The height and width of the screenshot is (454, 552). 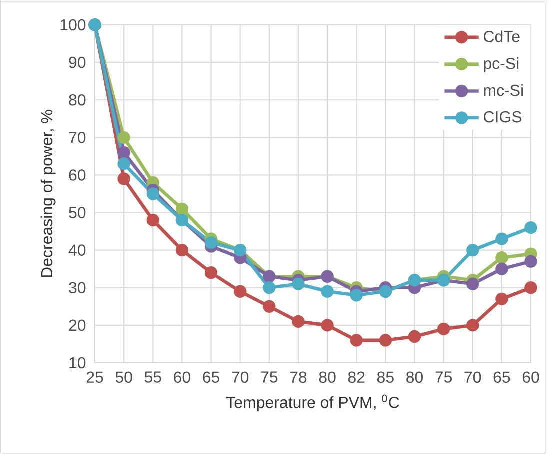 What do you see at coordinates (153, 377) in the screenshot?
I see `x-tick-label: 55` at bounding box center [153, 377].